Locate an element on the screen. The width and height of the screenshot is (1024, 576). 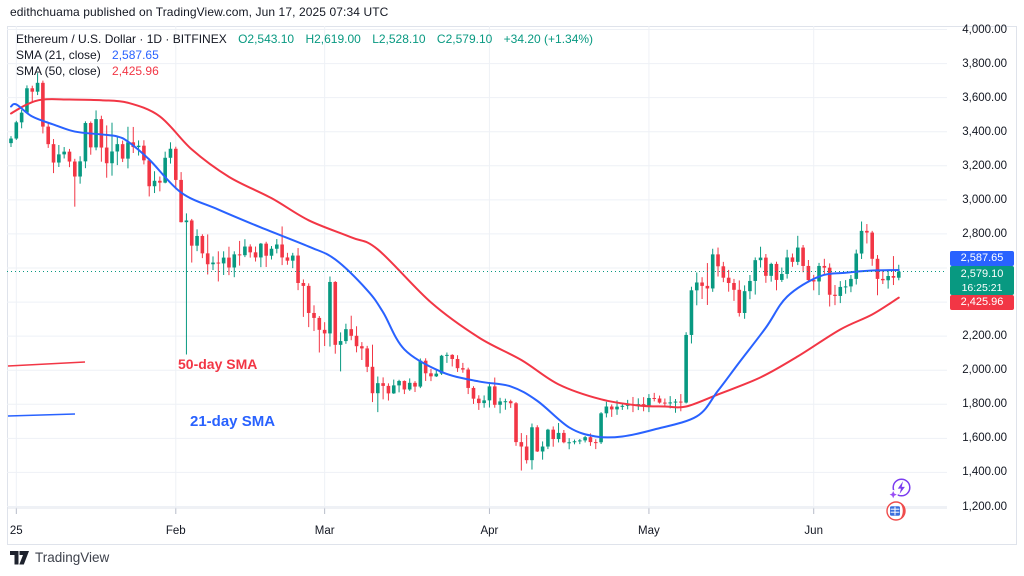
price-axis-label: 3,400.00 is located at coordinates (984, 131).